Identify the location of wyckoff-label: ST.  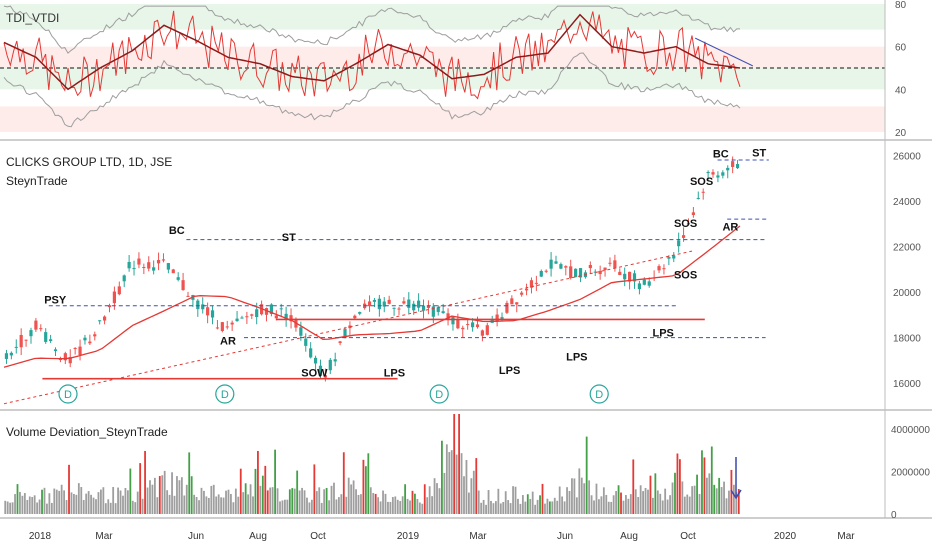
(759, 154).